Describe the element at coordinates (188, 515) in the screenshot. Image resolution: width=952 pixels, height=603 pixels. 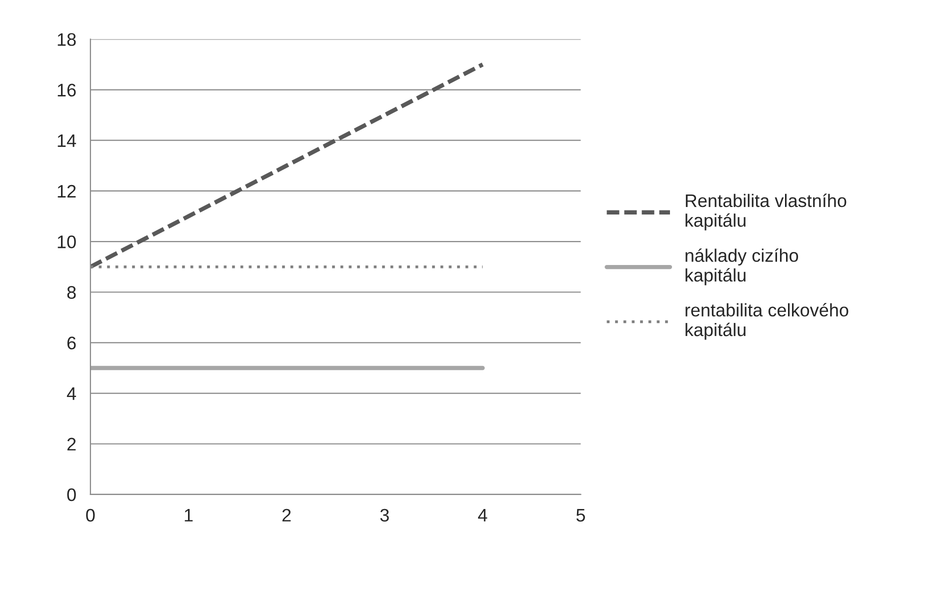
I see `x-tick-label: 1` at that location.